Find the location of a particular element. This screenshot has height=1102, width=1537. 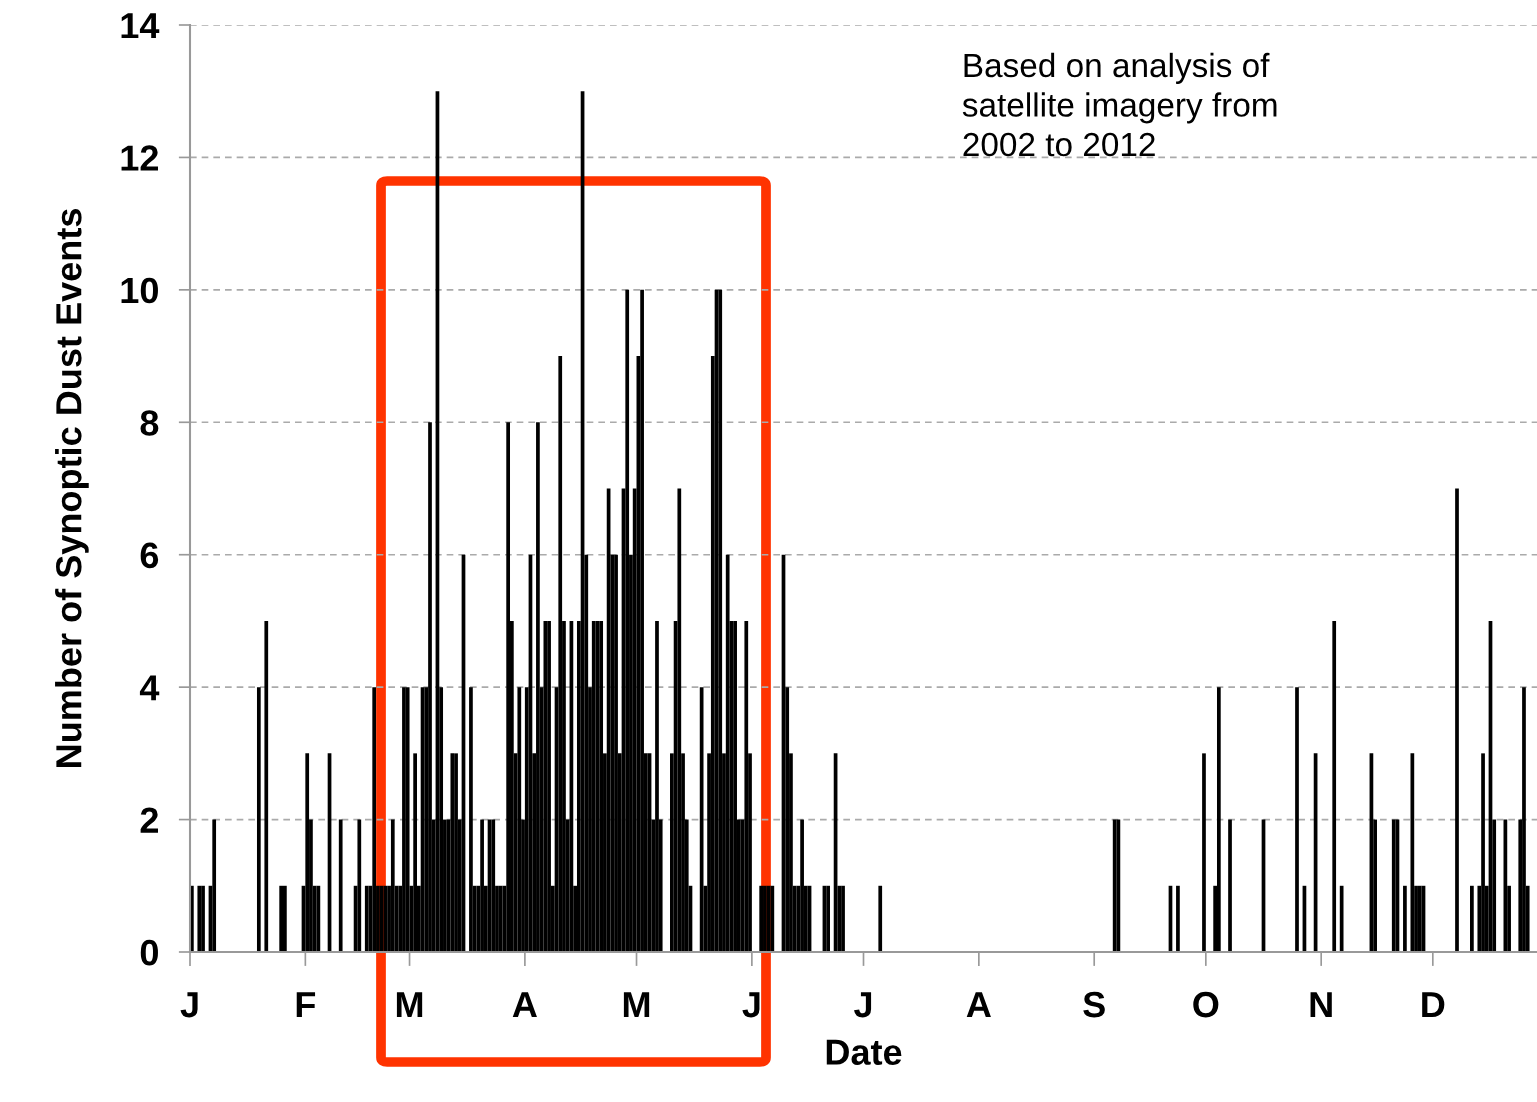

x-axis-title: Date is located at coordinates (864, 1052).